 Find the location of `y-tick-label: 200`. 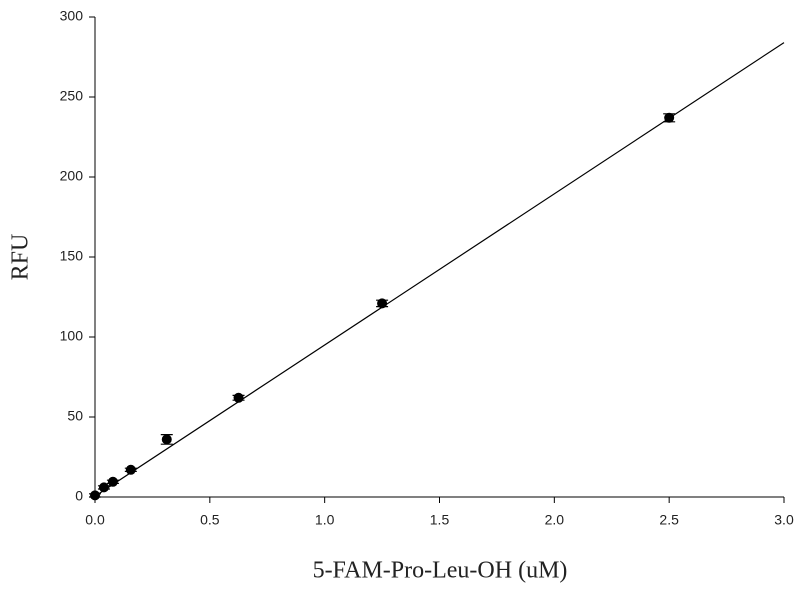

y-tick-label: 200 is located at coordinates (72, 176).